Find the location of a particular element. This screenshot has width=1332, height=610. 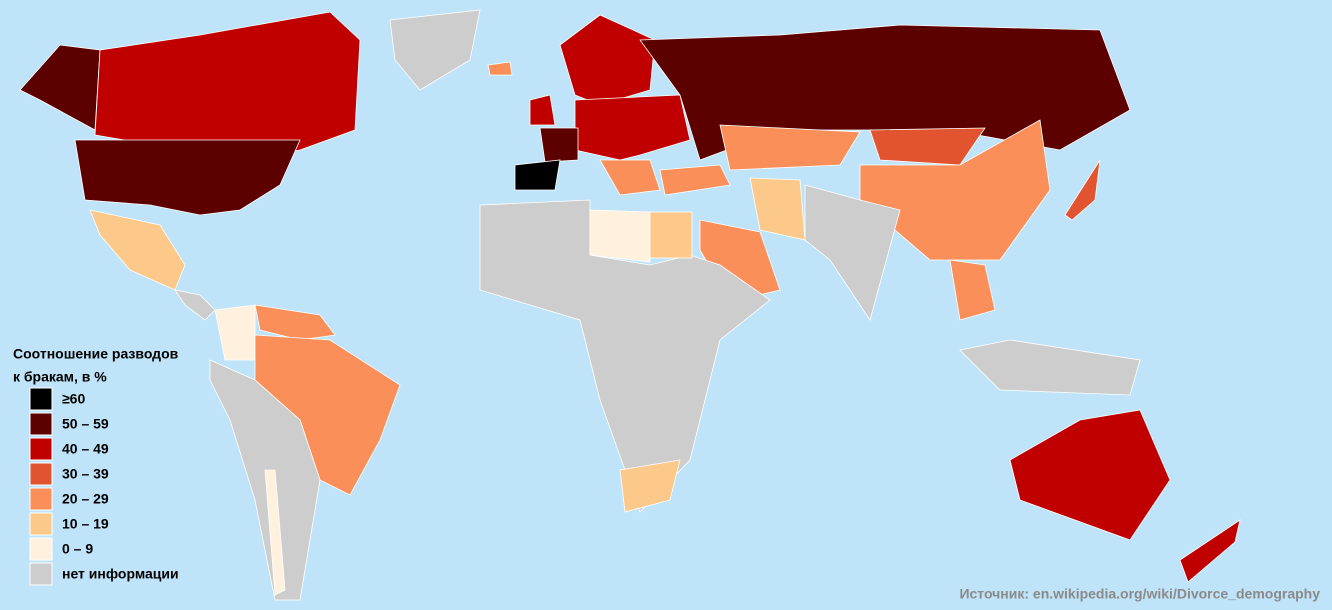

legend-label: 50 – 59 is located at coordinates (85, 424).